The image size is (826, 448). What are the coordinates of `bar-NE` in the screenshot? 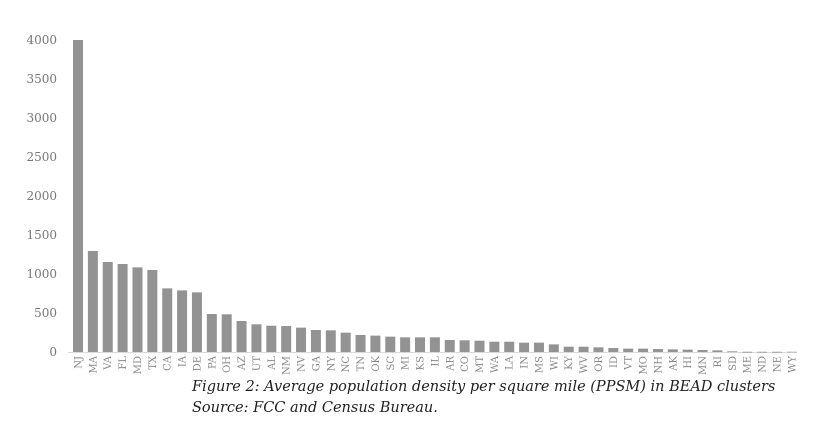 It's located at (776, 352).